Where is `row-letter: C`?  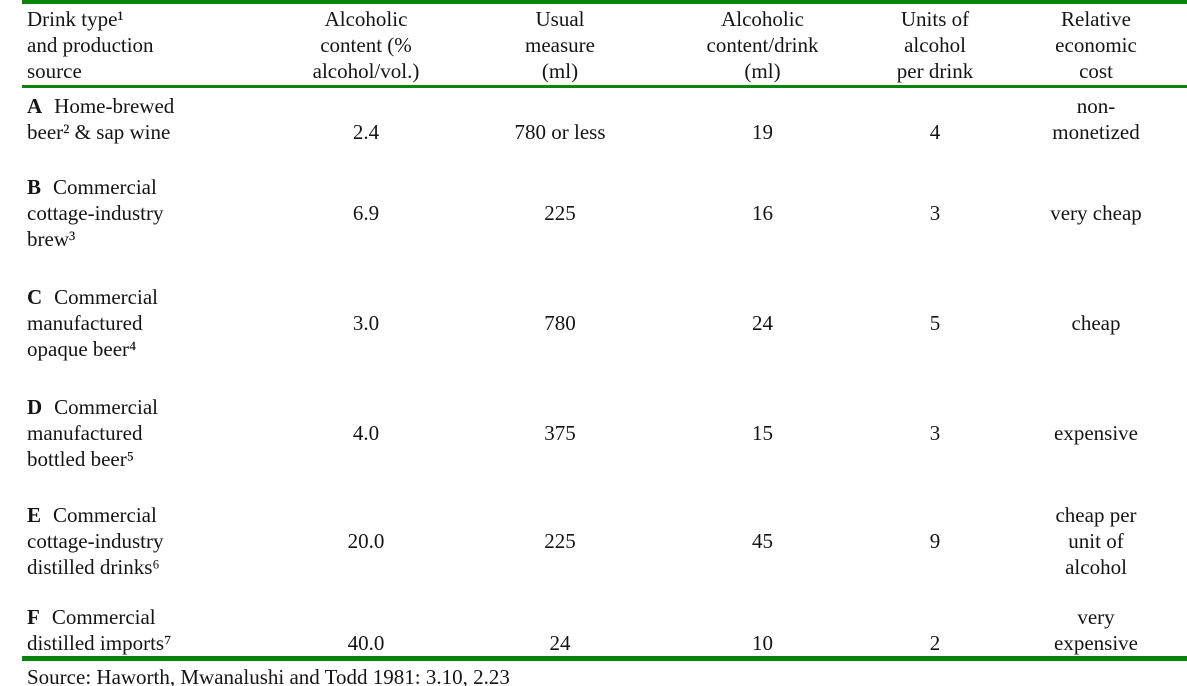 row-letter: C is located at coordinates (35, 297).